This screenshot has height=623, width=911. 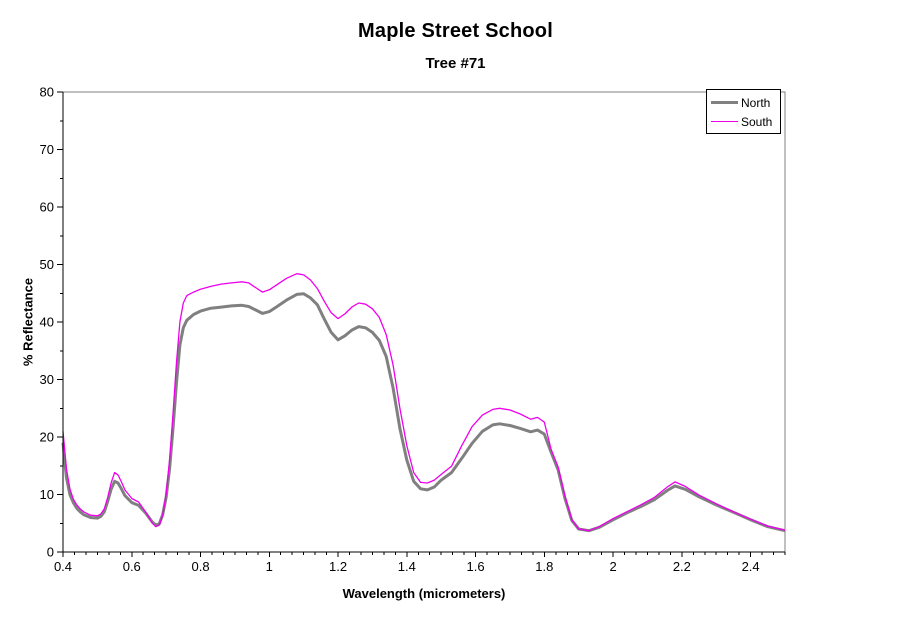 What do you see at coordinates (47, 379) in the screenshot?
I see `y-tick-label: 30` at bounding box center [47, 379].